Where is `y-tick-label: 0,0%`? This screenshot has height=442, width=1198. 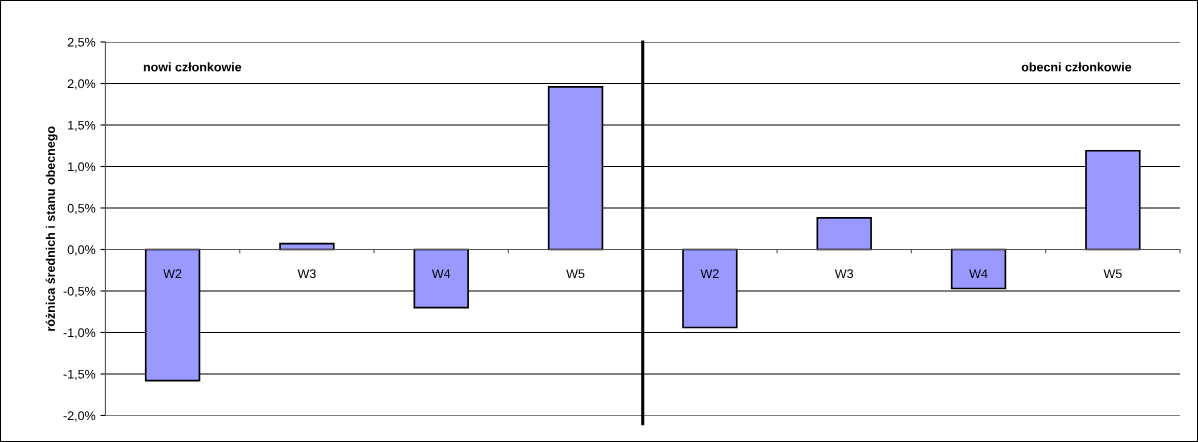 y-tick-label: 0,0% is located at coordinates (81, 250).